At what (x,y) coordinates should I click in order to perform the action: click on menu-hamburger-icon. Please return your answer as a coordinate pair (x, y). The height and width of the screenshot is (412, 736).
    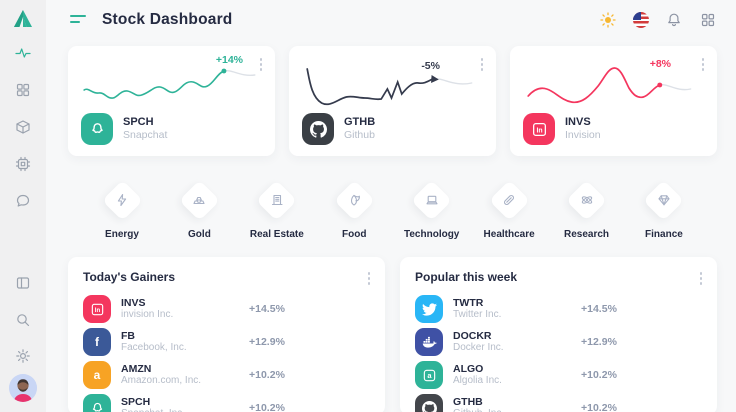
    Looking at the image, I should click on (79, 20).